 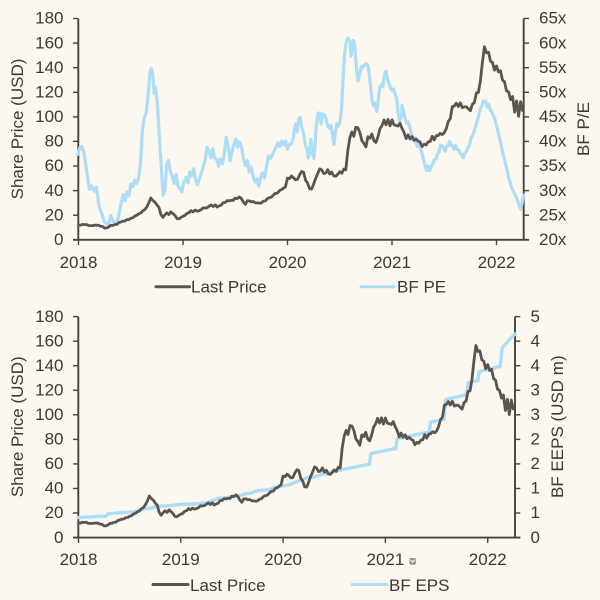 I want to click on svg-text: 35x, so click(x=553, y=165).